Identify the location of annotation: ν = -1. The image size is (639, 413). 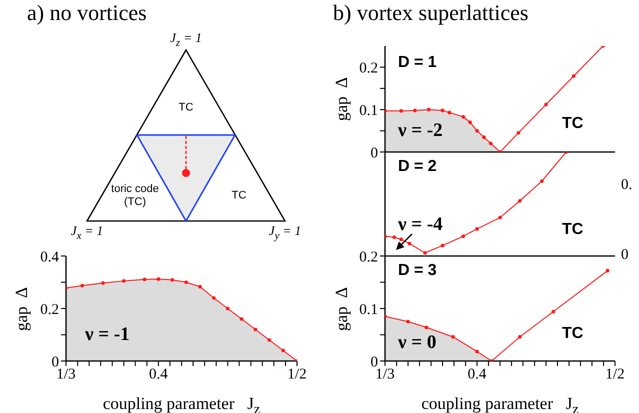
(107, 335).